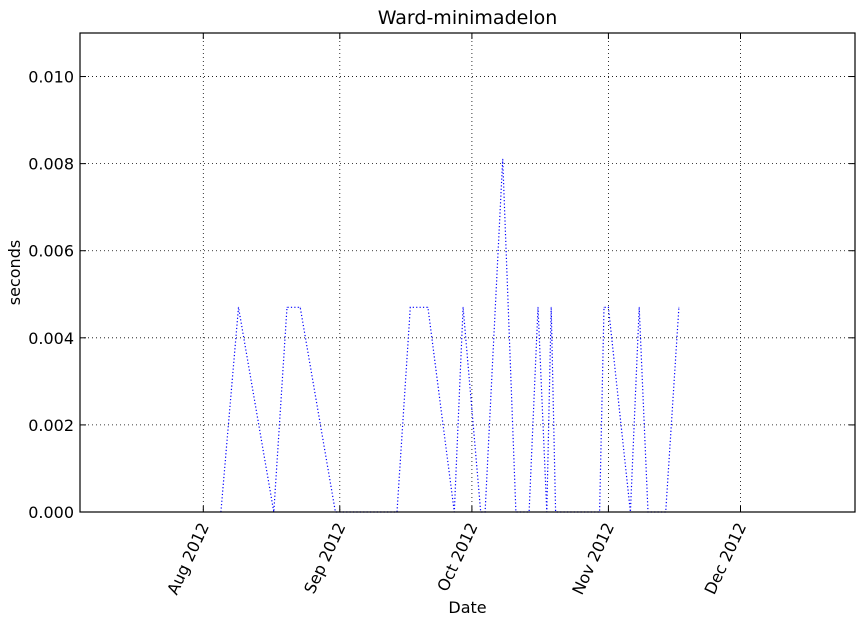 The height and width of the screenshot is (624, 865). What do you see at coordinates (14, 272) in the screenshot?
I see `y-axis-label: seconds` at bounding box center [14, 272].